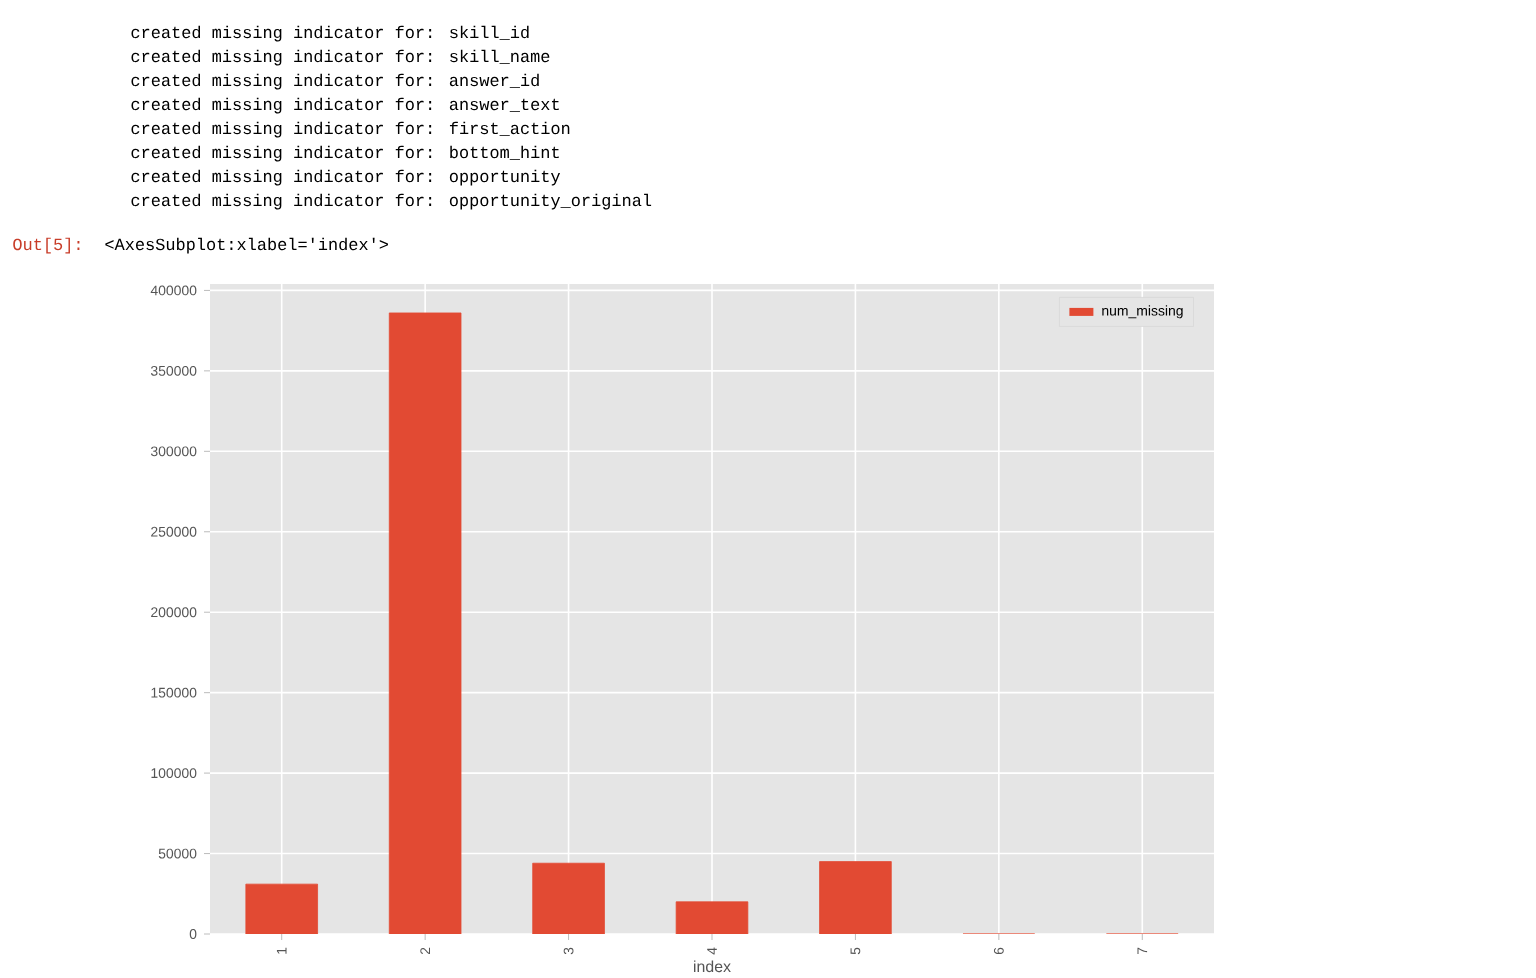  What do you see at coordinates (246, 245) in the screenshot?
I see `text: <AxesSubplot:xlabel='index'>` at bounding box center [246, 245].